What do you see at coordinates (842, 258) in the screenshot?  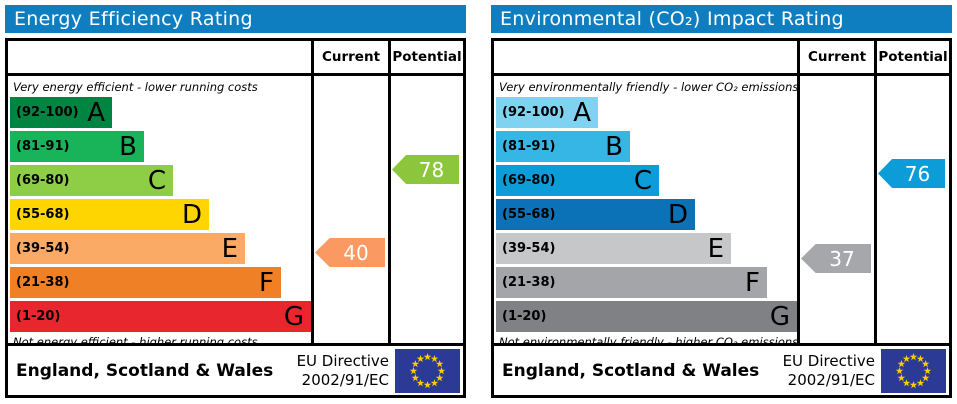 I see `current-rating-value: 37` at bounding box center [842, 258].